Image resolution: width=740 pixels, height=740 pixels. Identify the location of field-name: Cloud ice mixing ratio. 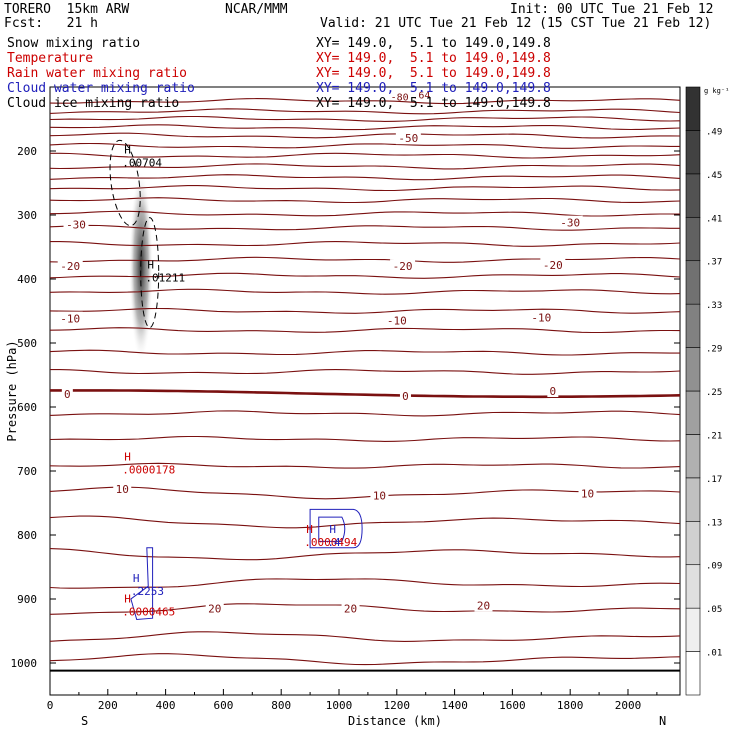
(93, 103).